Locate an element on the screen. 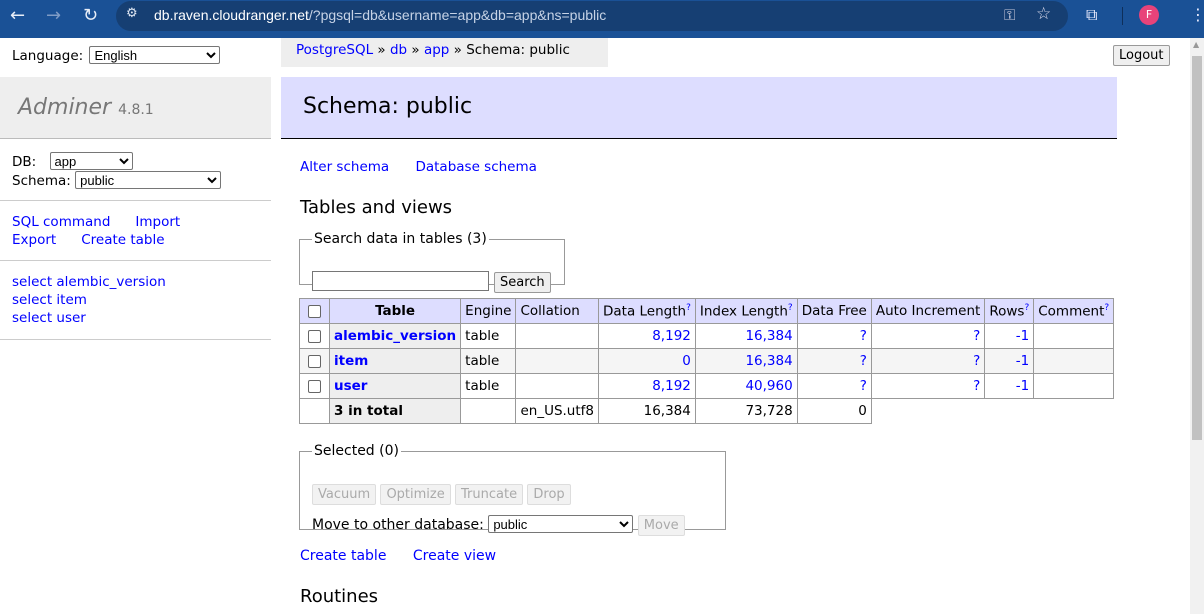 Image resolution: width=1204 pixels, height=614 pixels. search-button: Search is located at coordinates (522, 282).